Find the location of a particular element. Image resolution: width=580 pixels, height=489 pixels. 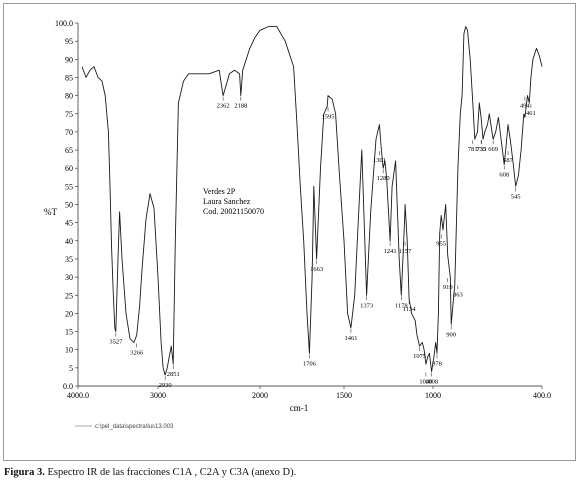

caption-label: Figura 3. is located at coordinates (24, 472).